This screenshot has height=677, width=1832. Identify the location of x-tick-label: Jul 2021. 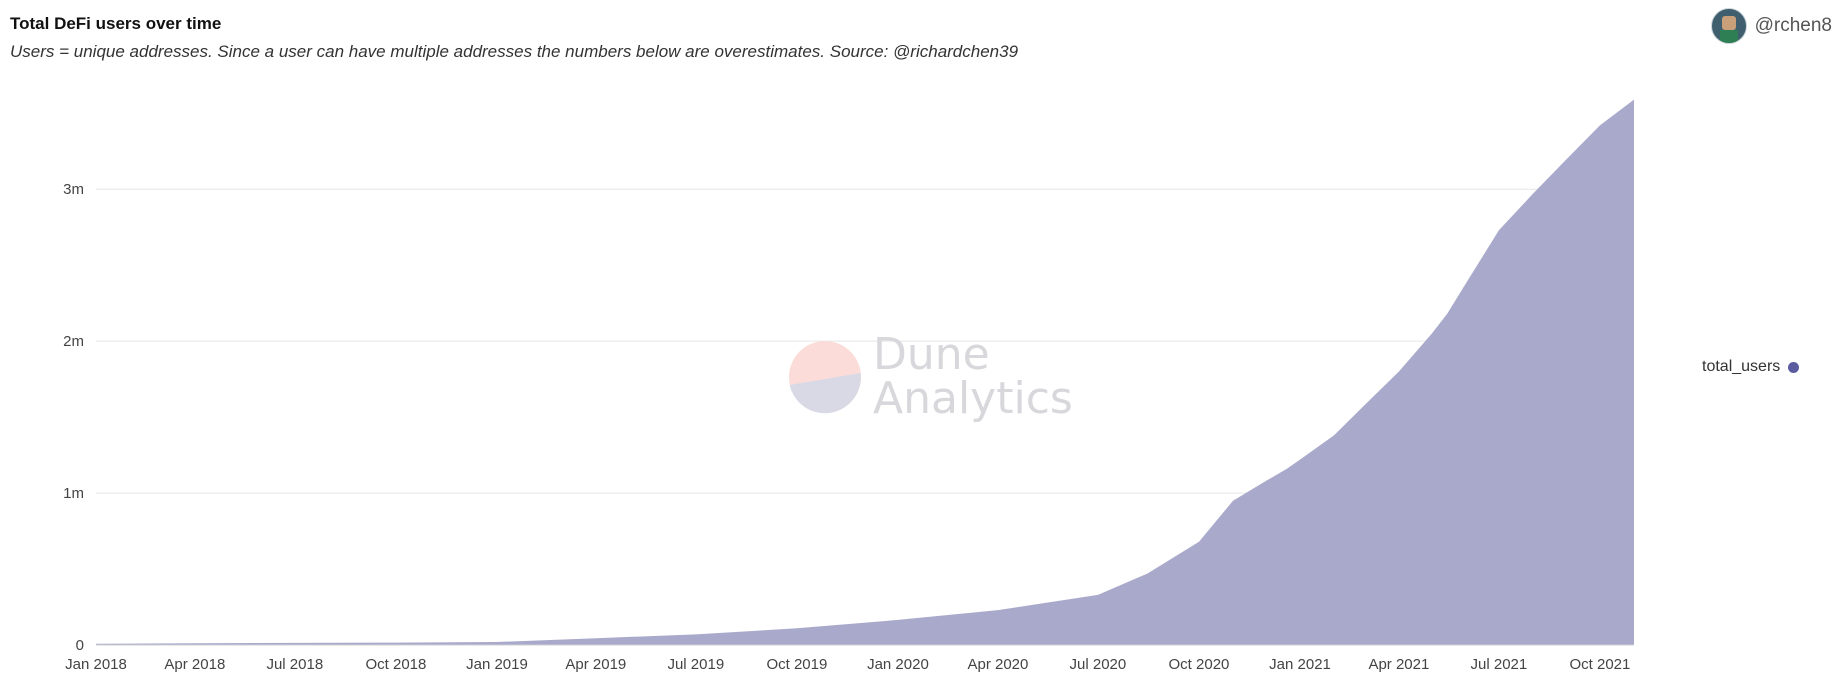
(1499, 664).